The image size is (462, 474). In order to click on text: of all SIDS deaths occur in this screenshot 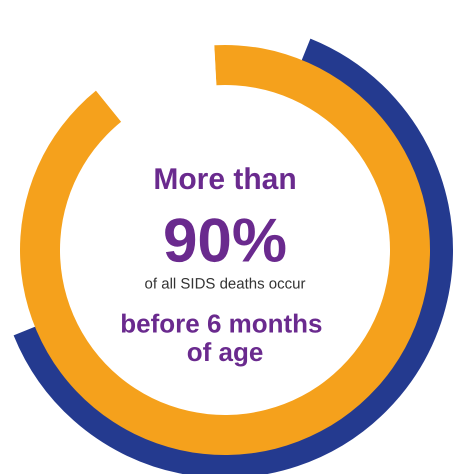, I will do `click(225, 283)`.